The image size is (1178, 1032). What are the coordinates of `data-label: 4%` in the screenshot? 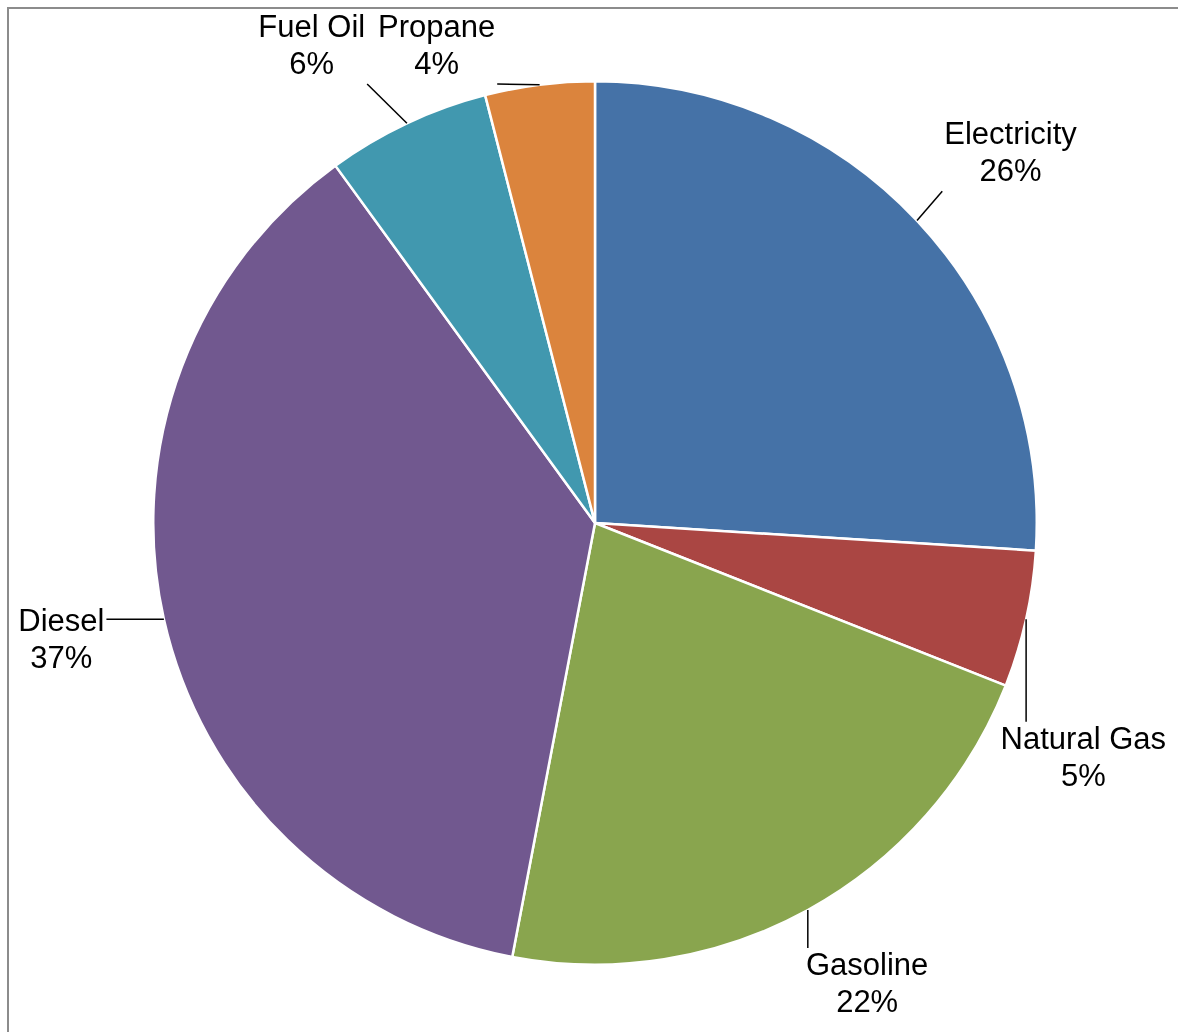 It's located at (437, 64).